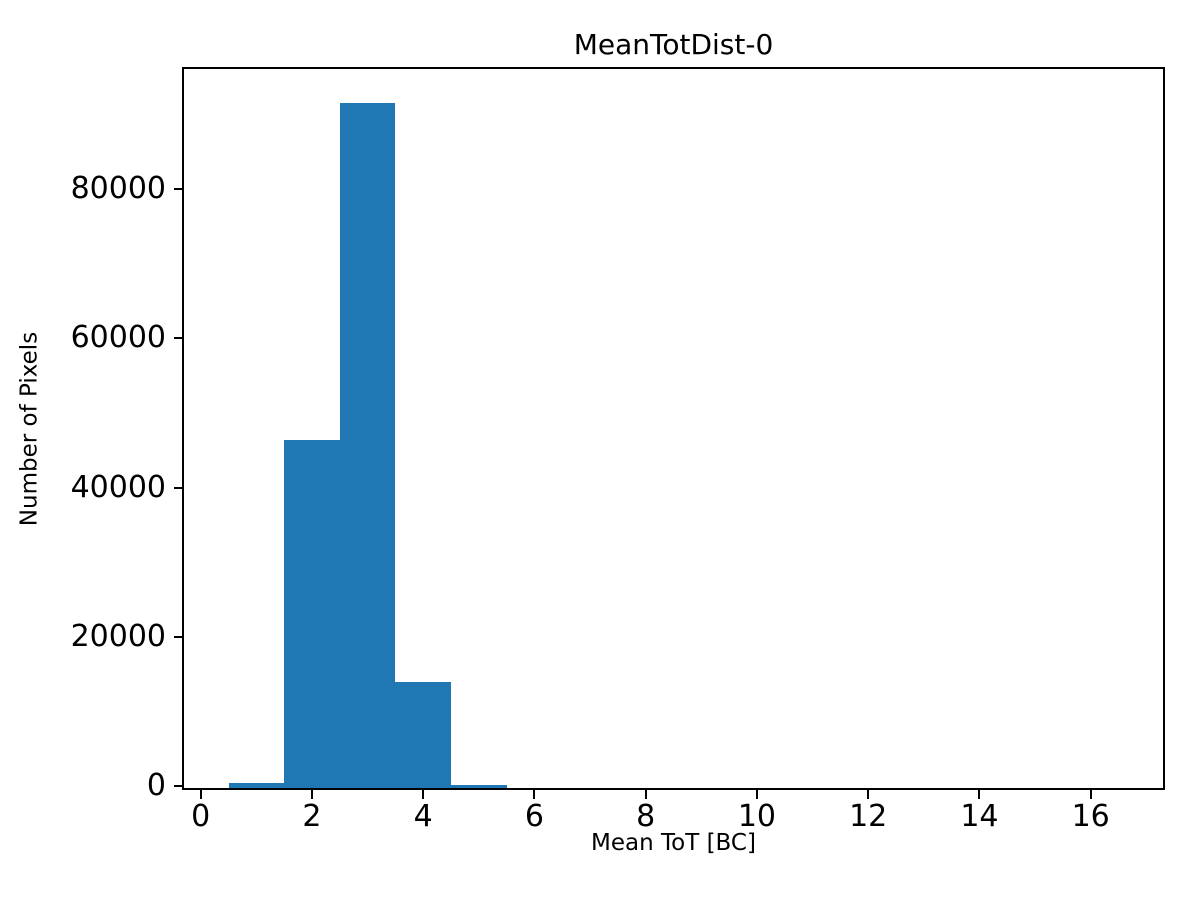  I want to click on x-tick-label: 6, so click(534, 816).